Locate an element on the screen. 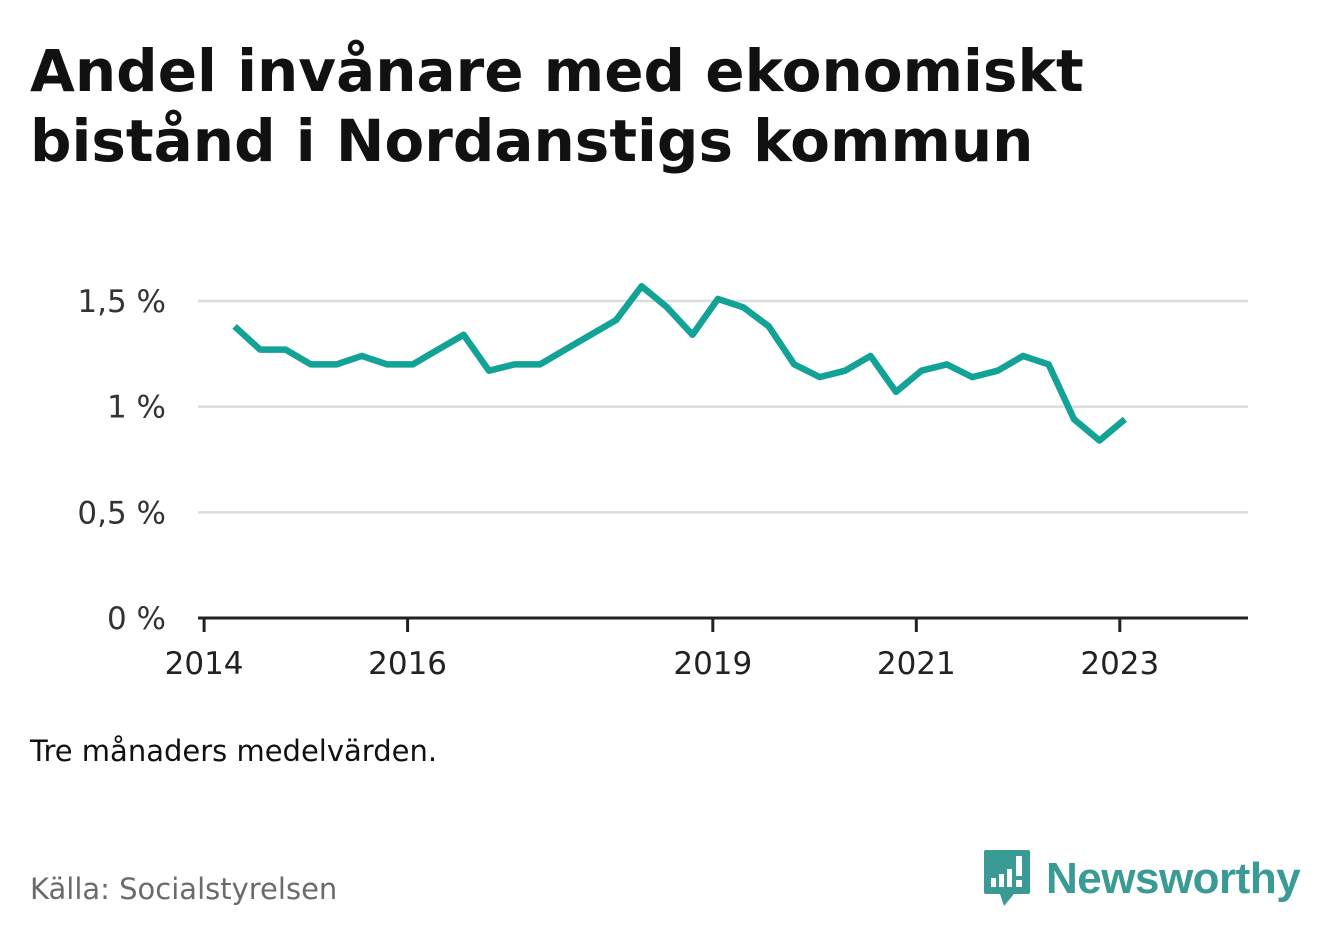  x-tick-label: 2021 is located at coordinates (916, 664).